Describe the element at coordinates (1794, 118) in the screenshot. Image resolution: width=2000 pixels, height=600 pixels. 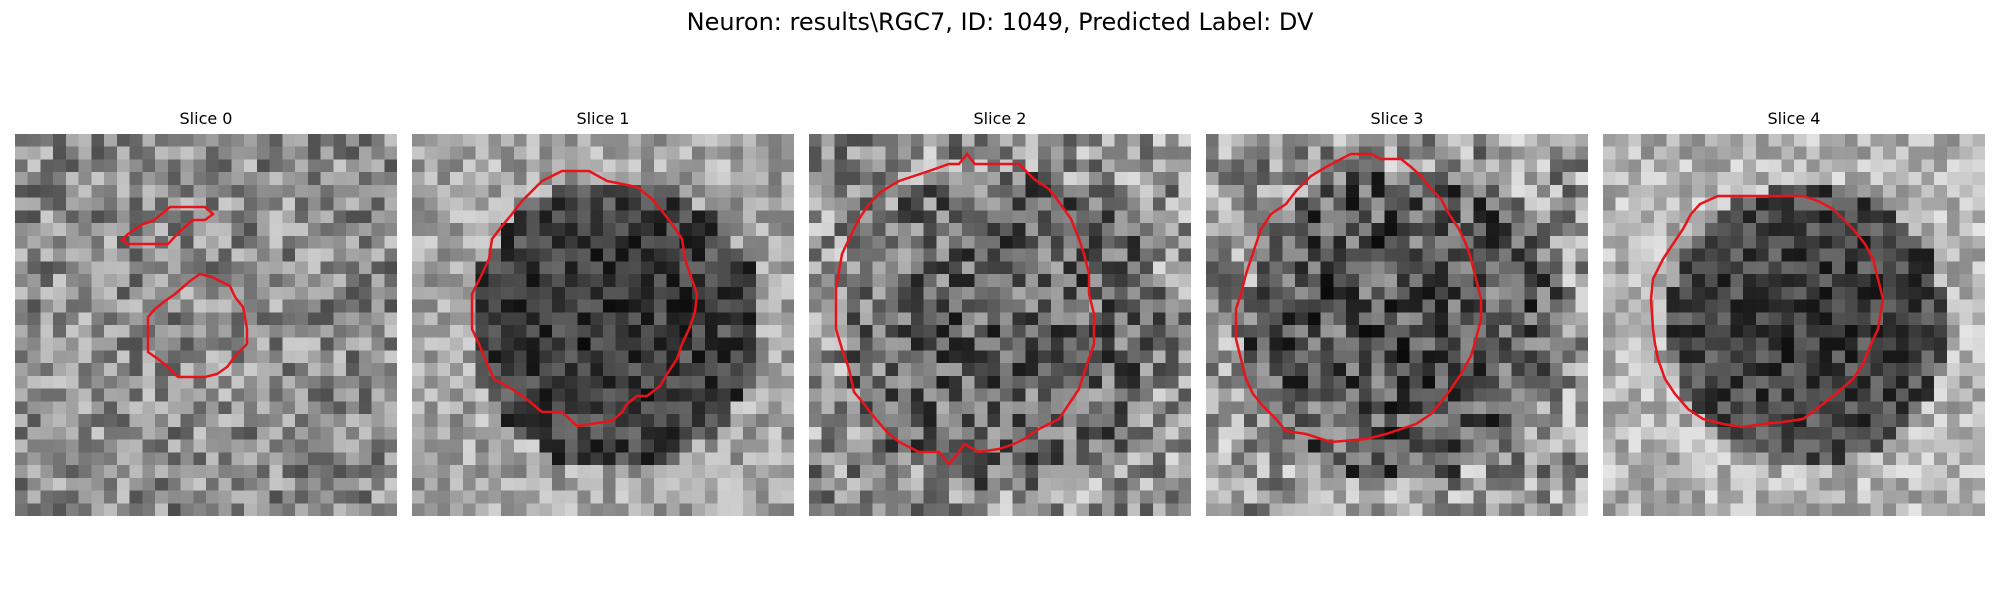
I see `slice-title: Slice 4` at that location.